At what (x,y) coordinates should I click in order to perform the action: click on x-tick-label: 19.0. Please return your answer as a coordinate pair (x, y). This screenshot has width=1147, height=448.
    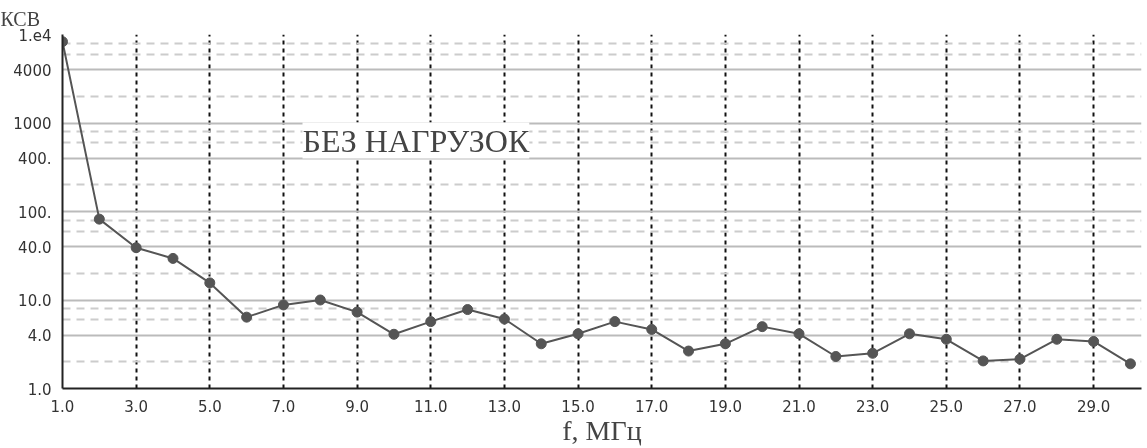
    Looking at the image, I should click on (725, 406).